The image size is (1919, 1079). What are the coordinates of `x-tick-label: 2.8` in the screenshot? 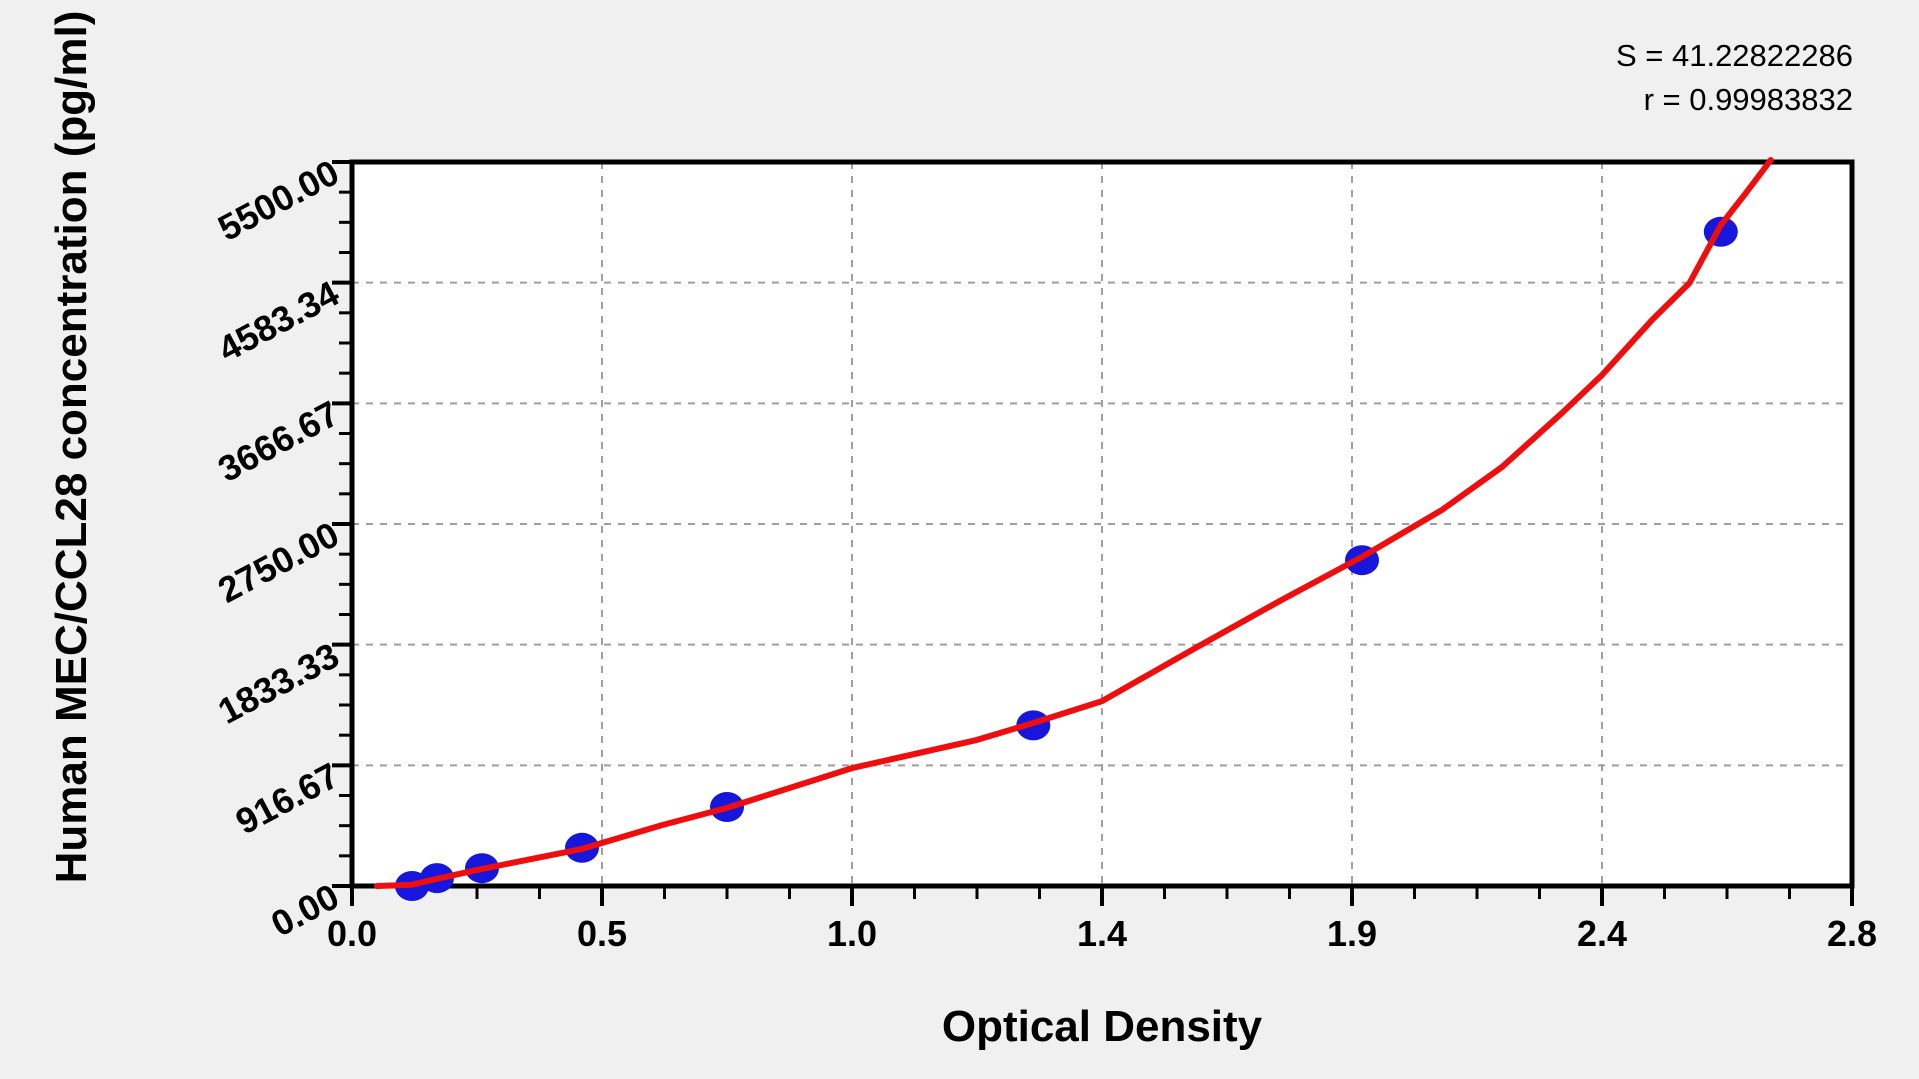 It's located at (1852, 933).